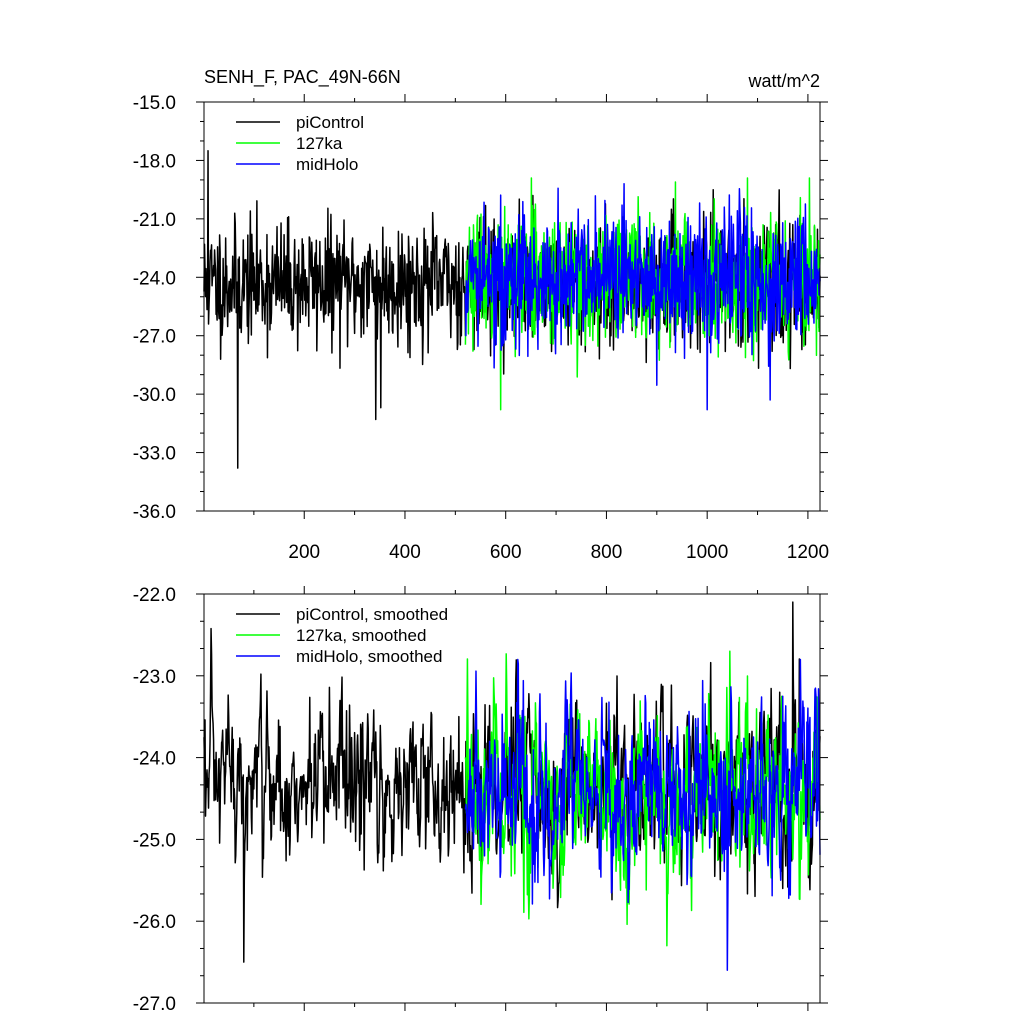 This screenshot has width=1024, height=1024. I want to click on y-tick-label: -22.0, so click(154, 595).